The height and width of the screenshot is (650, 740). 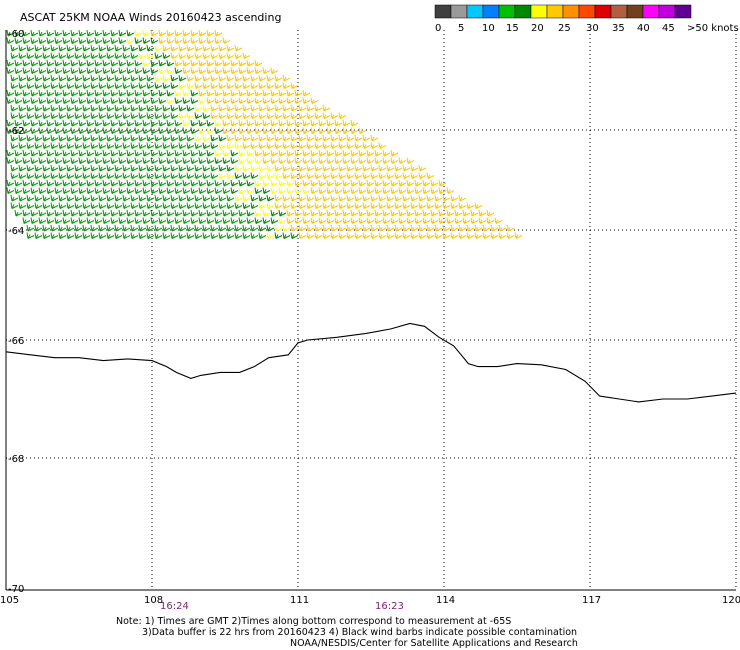 I want to click on lat-tick-label: -66, so click(x=16, y=341).